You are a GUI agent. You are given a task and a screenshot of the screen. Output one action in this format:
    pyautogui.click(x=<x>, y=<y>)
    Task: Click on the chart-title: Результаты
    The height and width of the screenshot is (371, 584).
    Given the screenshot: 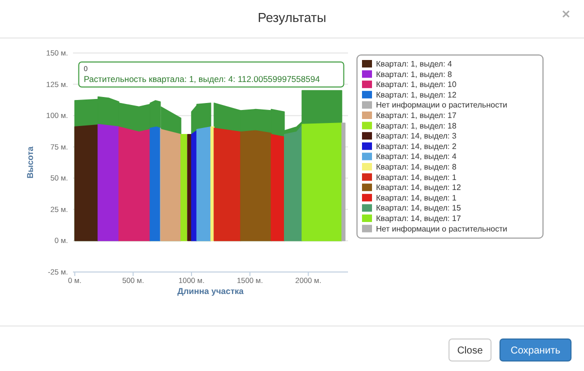 What is the action you would take?
    pyautogui.click(x=292, y=17)
    